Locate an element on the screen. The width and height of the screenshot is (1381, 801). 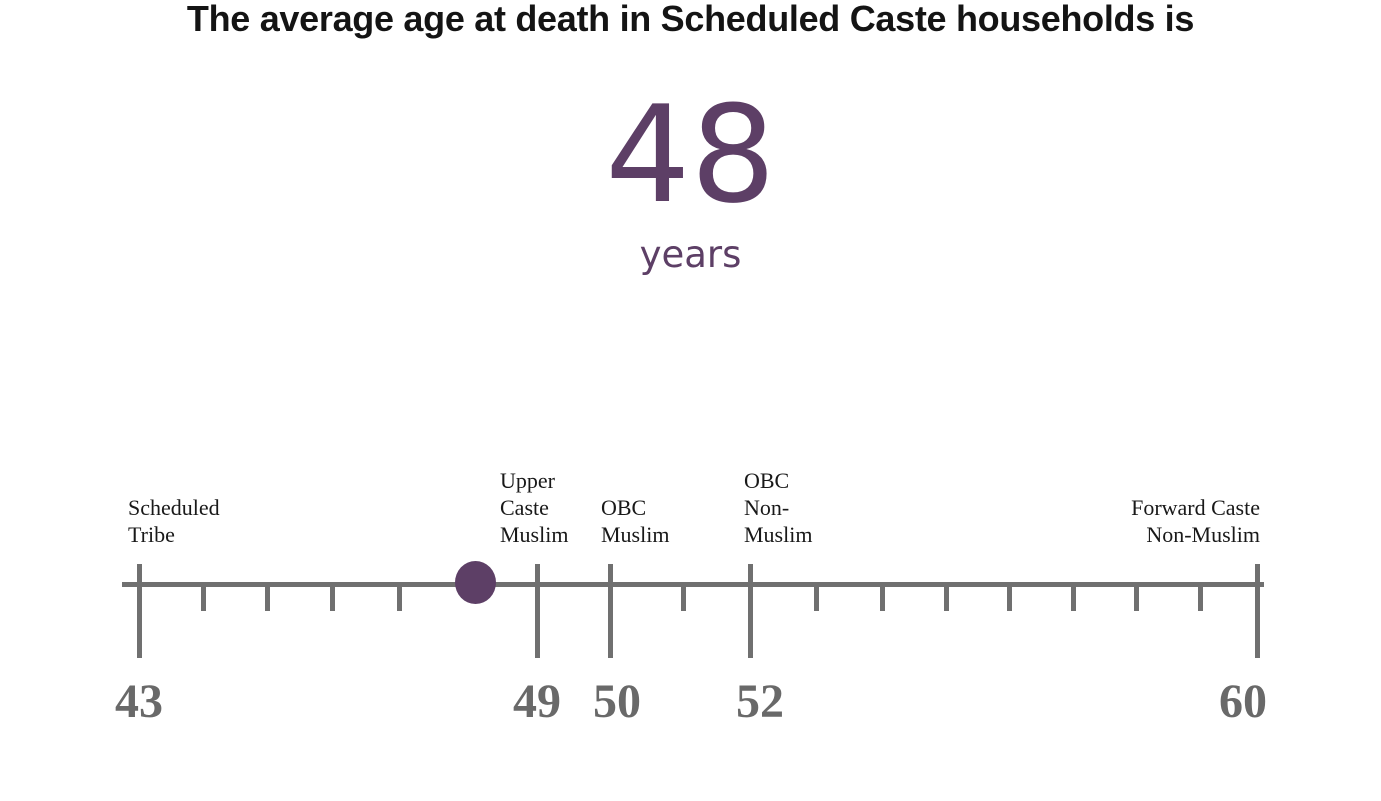
axis-tick-number: 43 is located at coordinates (139, 701).